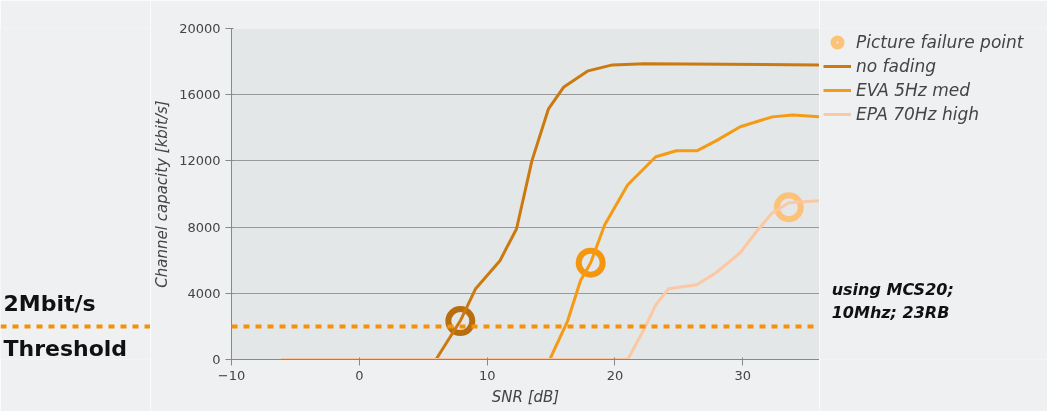 The image size is (1047, 411). What do you see at coordinates (49, 304) in the screenshot?
I see `text: 2Mbit/s` at bounding box center [49, 304].